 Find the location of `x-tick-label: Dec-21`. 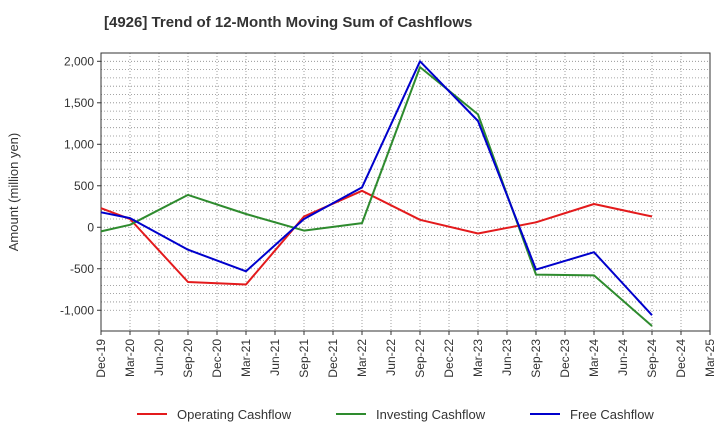

x-tick-label: Dec-21 is located at coordinates (333, 358).